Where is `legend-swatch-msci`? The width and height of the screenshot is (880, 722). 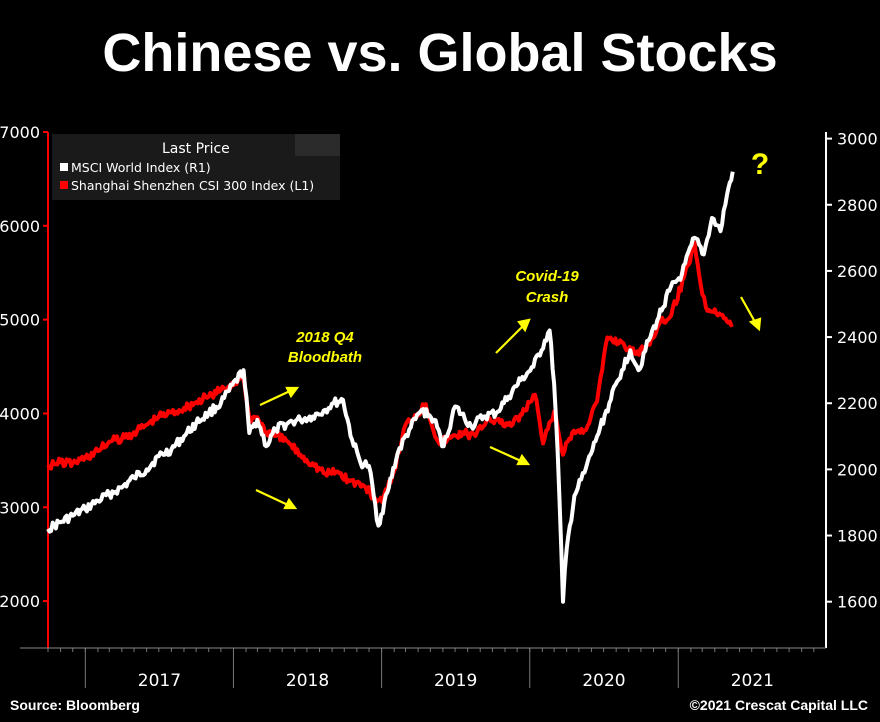
legend-swatch-msci is located at coordinates (64, 167).